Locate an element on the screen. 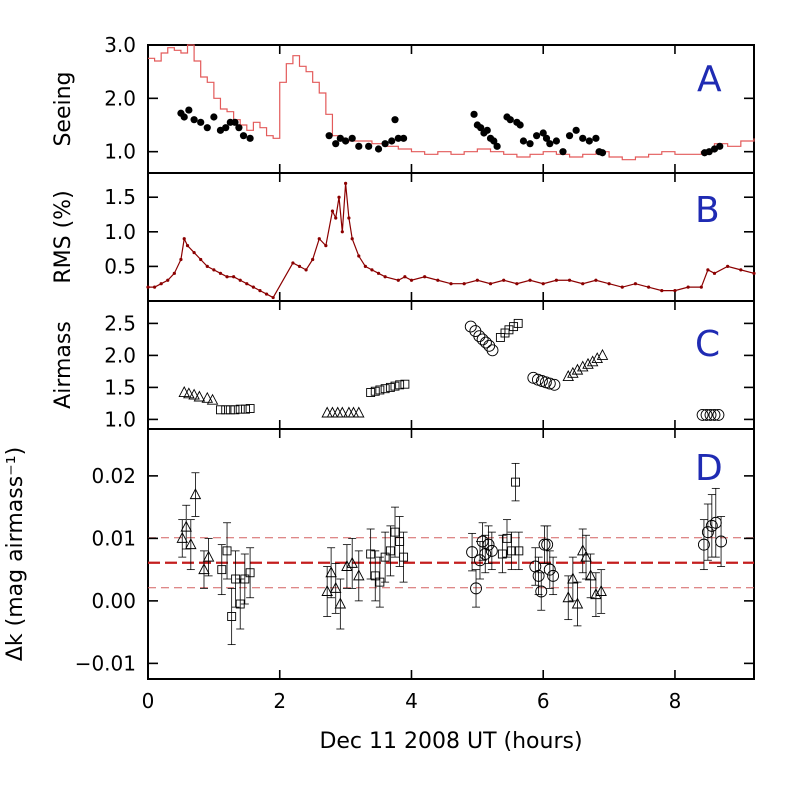 This screenshot has width=797, height=797. panel-a-ytick-label: 3.0 is located at coordinates (120, 45).